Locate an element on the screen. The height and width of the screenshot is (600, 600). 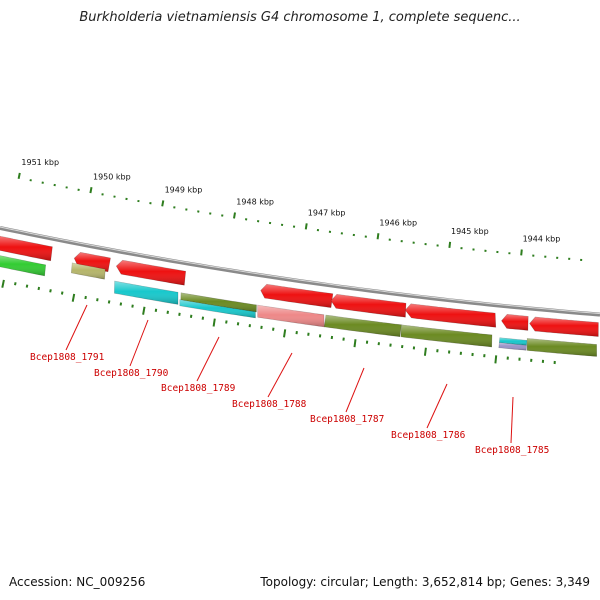
gene-block-bcep1808-1786-shade is located at coordinates (446, 335).